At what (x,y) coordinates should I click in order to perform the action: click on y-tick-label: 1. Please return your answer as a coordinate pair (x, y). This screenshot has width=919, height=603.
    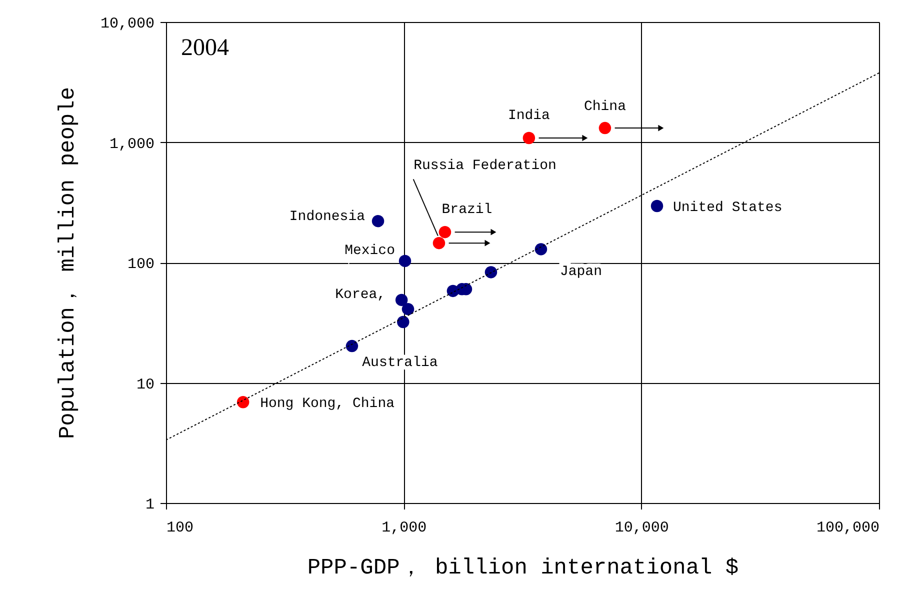
    Looking at the image, I should click on (149, 505).